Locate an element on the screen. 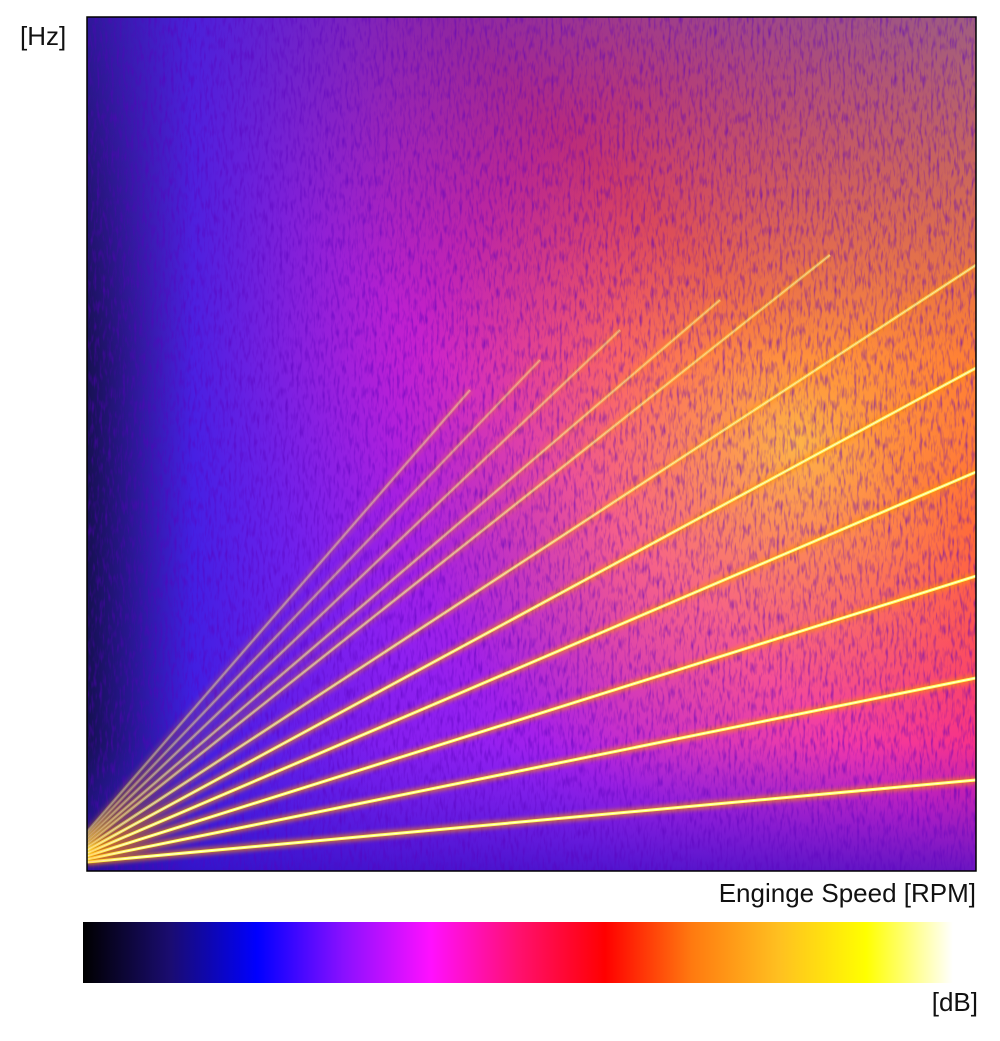  colorbar-label: [dB] is located at coordinates (955, 1002).